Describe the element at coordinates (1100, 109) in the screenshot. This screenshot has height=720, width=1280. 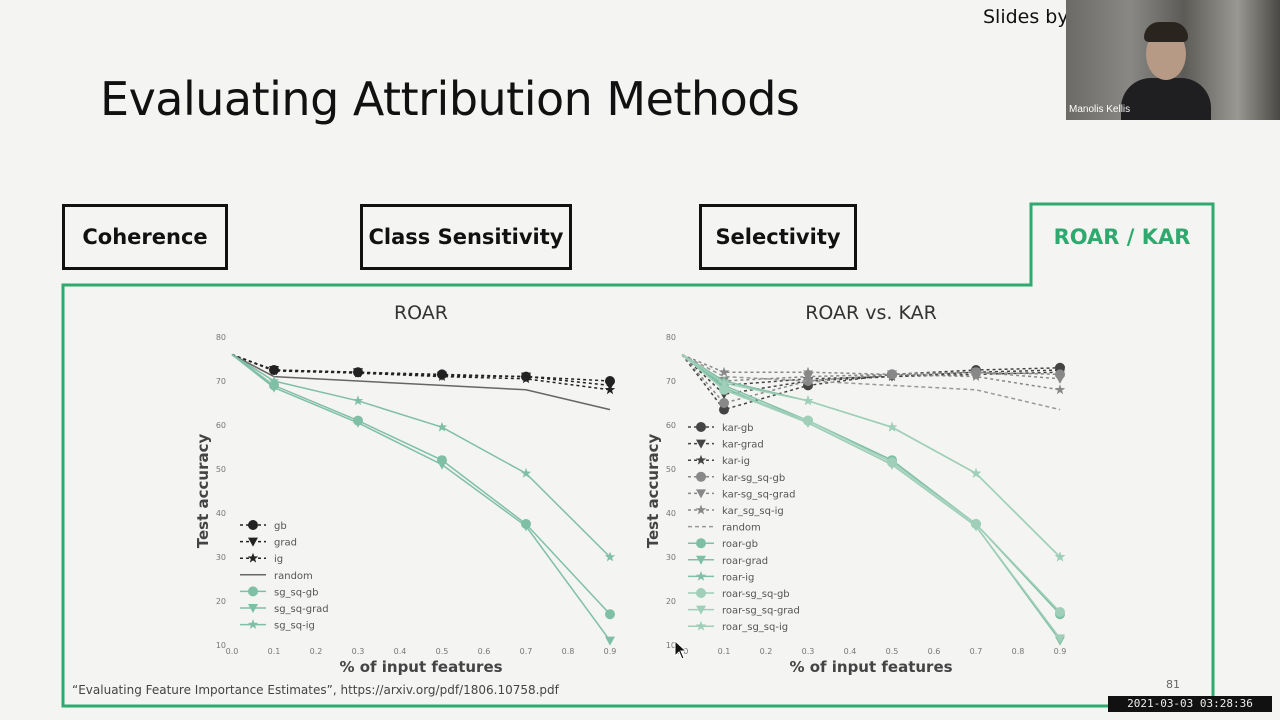
I see `presenter-name: Manolis Kellis` at that location.